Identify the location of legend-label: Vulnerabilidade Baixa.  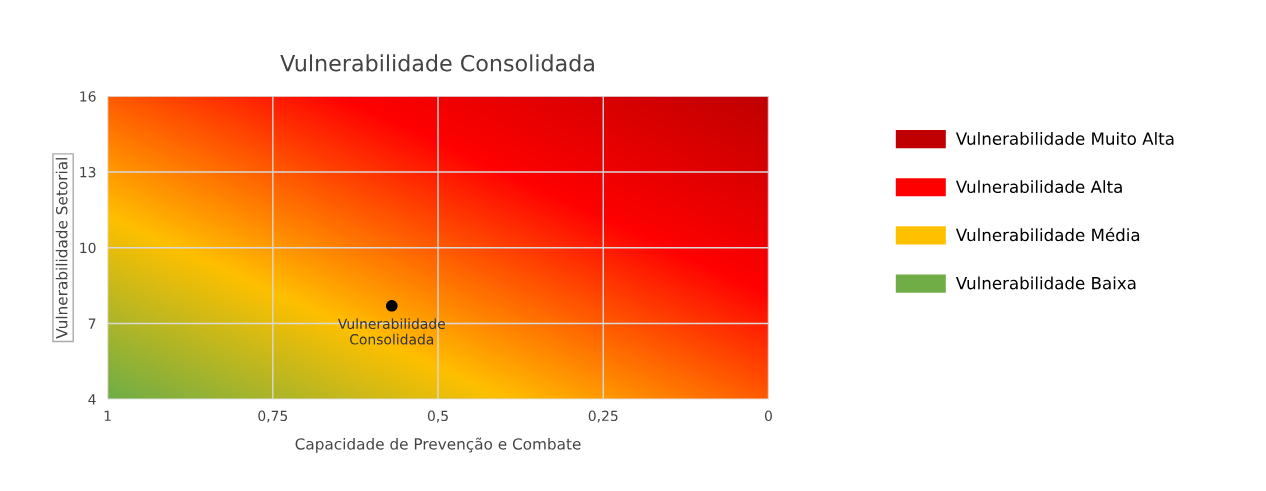
(1045, 283).